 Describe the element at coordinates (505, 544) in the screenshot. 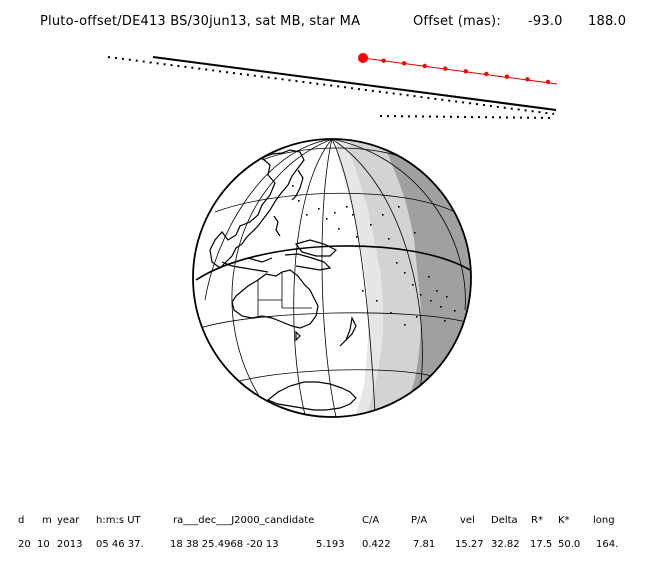

I see `val-delta: 32.82` at that location.